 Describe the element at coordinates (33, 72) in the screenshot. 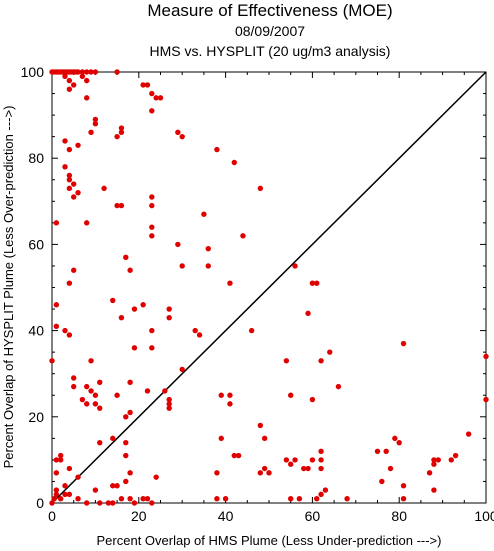

I see `y-tick-label: 100` at that location.